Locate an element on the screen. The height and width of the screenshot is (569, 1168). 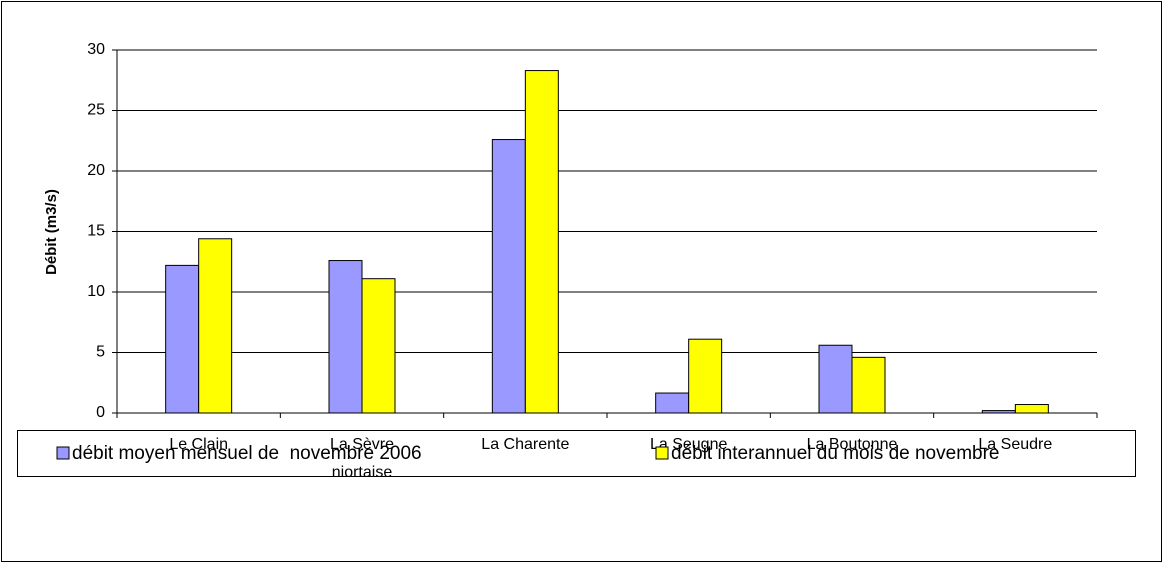
y-tick-label: 0 is located at coordinates (100, 412).